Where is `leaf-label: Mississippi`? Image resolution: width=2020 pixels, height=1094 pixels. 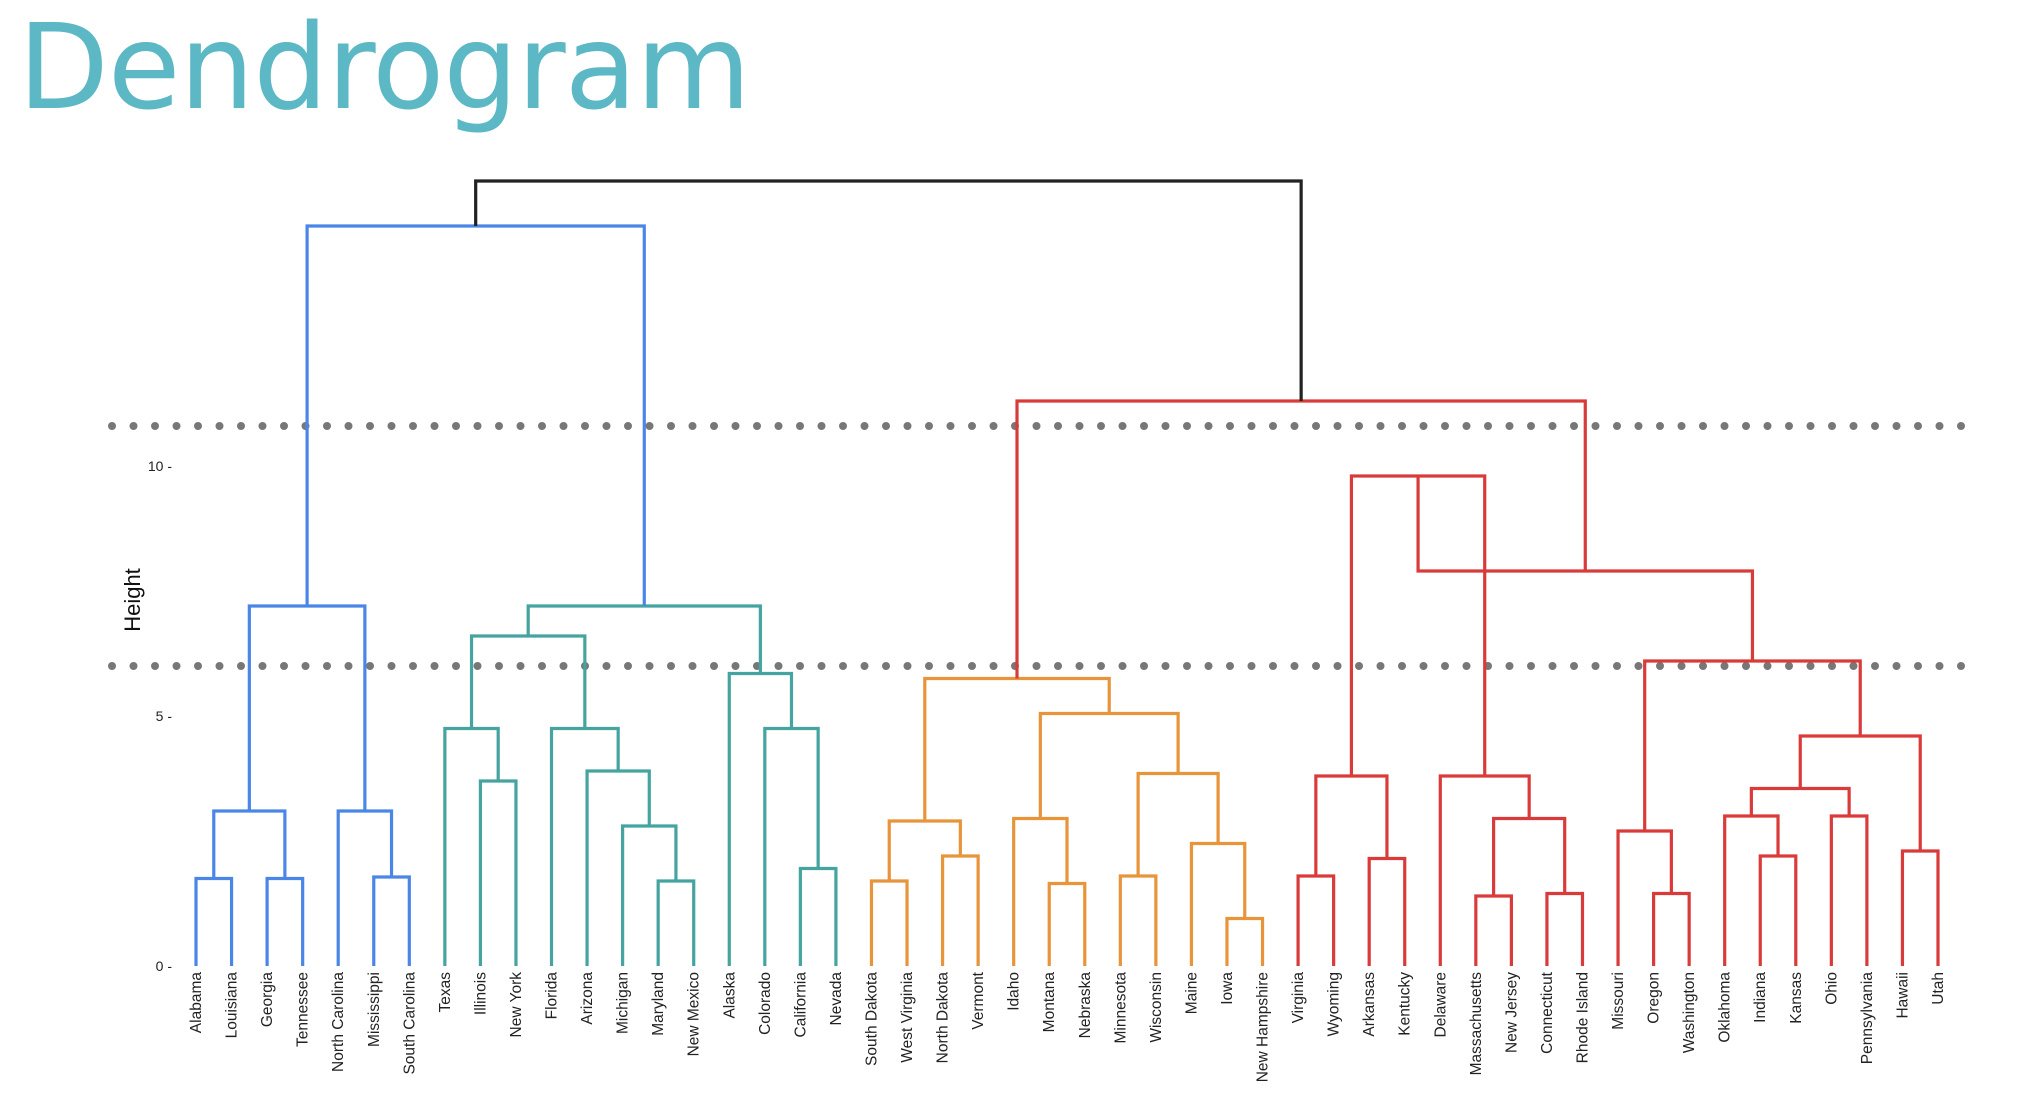
leaf-label: Mississippi is located at coordinates (374, 1009).